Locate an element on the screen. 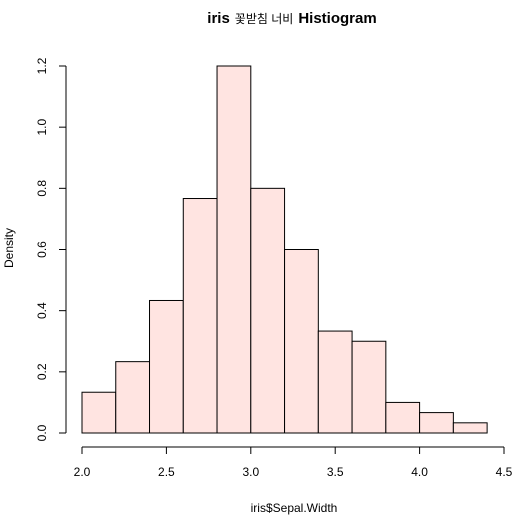  y-tick-label: 1.2 is located at coordinates (42, 65).